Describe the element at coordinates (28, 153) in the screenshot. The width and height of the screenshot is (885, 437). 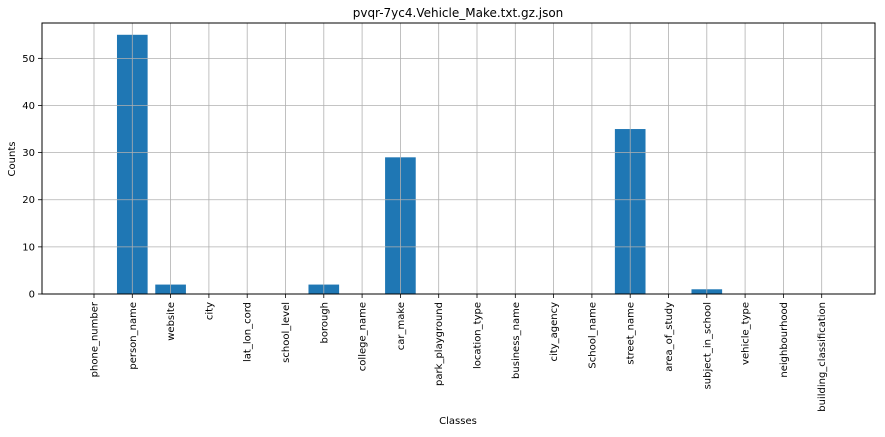
I see `y-tick-label: 30` at that location.